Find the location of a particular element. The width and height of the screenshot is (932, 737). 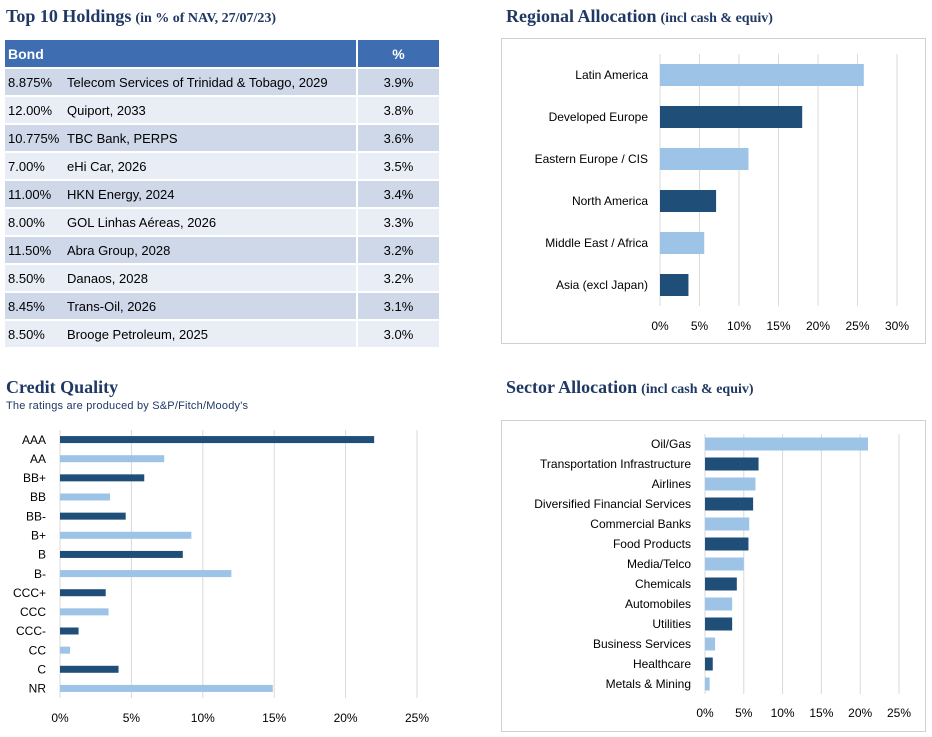

bar-nr is located at coordinates (166, 688).